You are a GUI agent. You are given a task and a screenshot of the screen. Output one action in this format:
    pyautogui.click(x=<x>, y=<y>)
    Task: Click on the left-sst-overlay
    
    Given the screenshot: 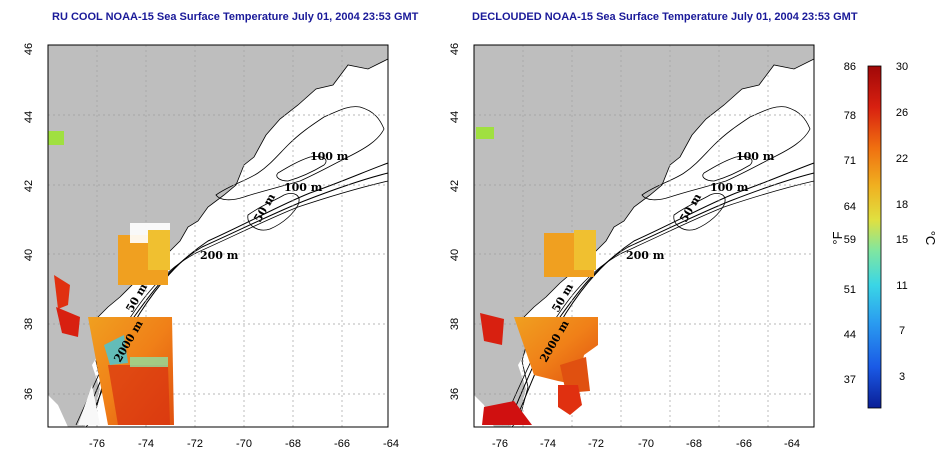 What is the action you would take?
    pyautogui.click(x=111, y=278)
    